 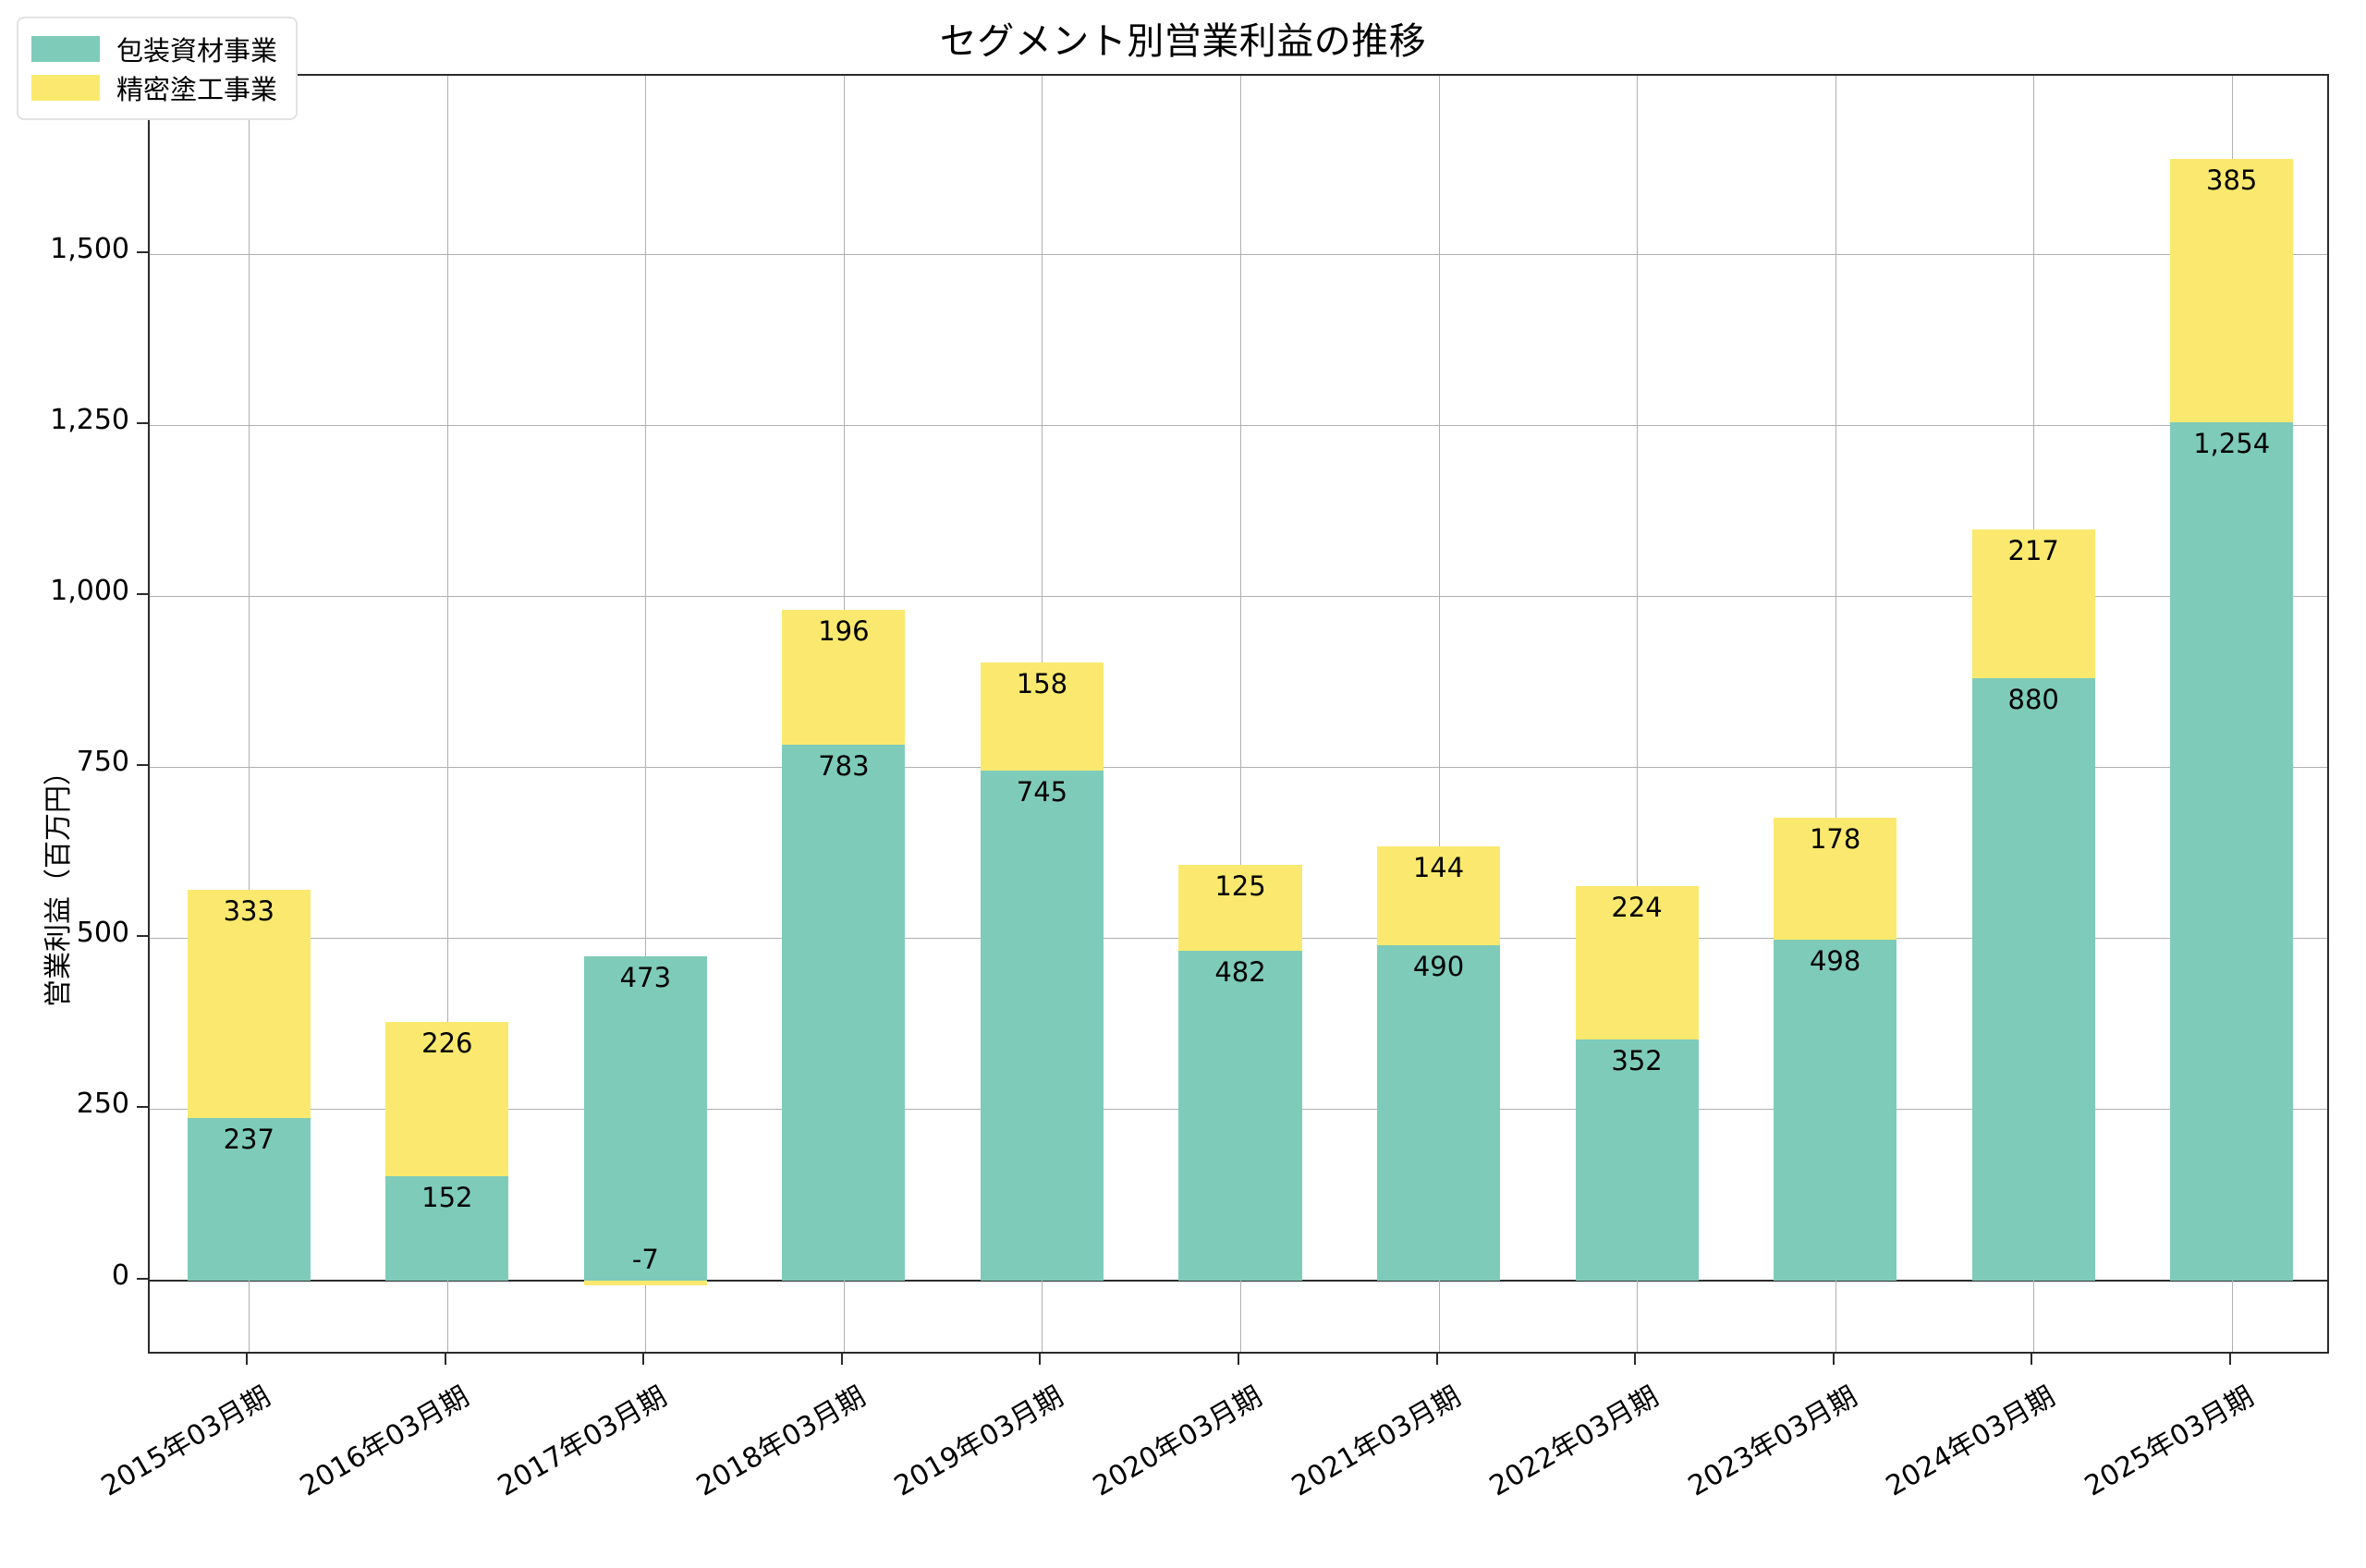 I want to click on bar-group: 1,254 385, so click(x=2232, y=715).